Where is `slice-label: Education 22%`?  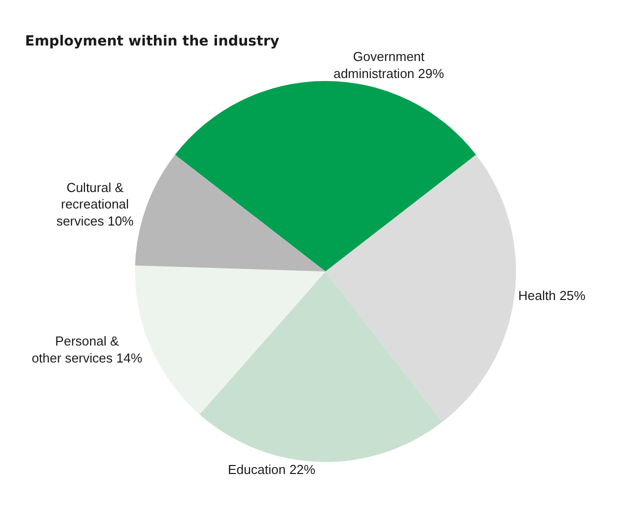 slice-label: Education 22% is located at coordinates (272, 469).